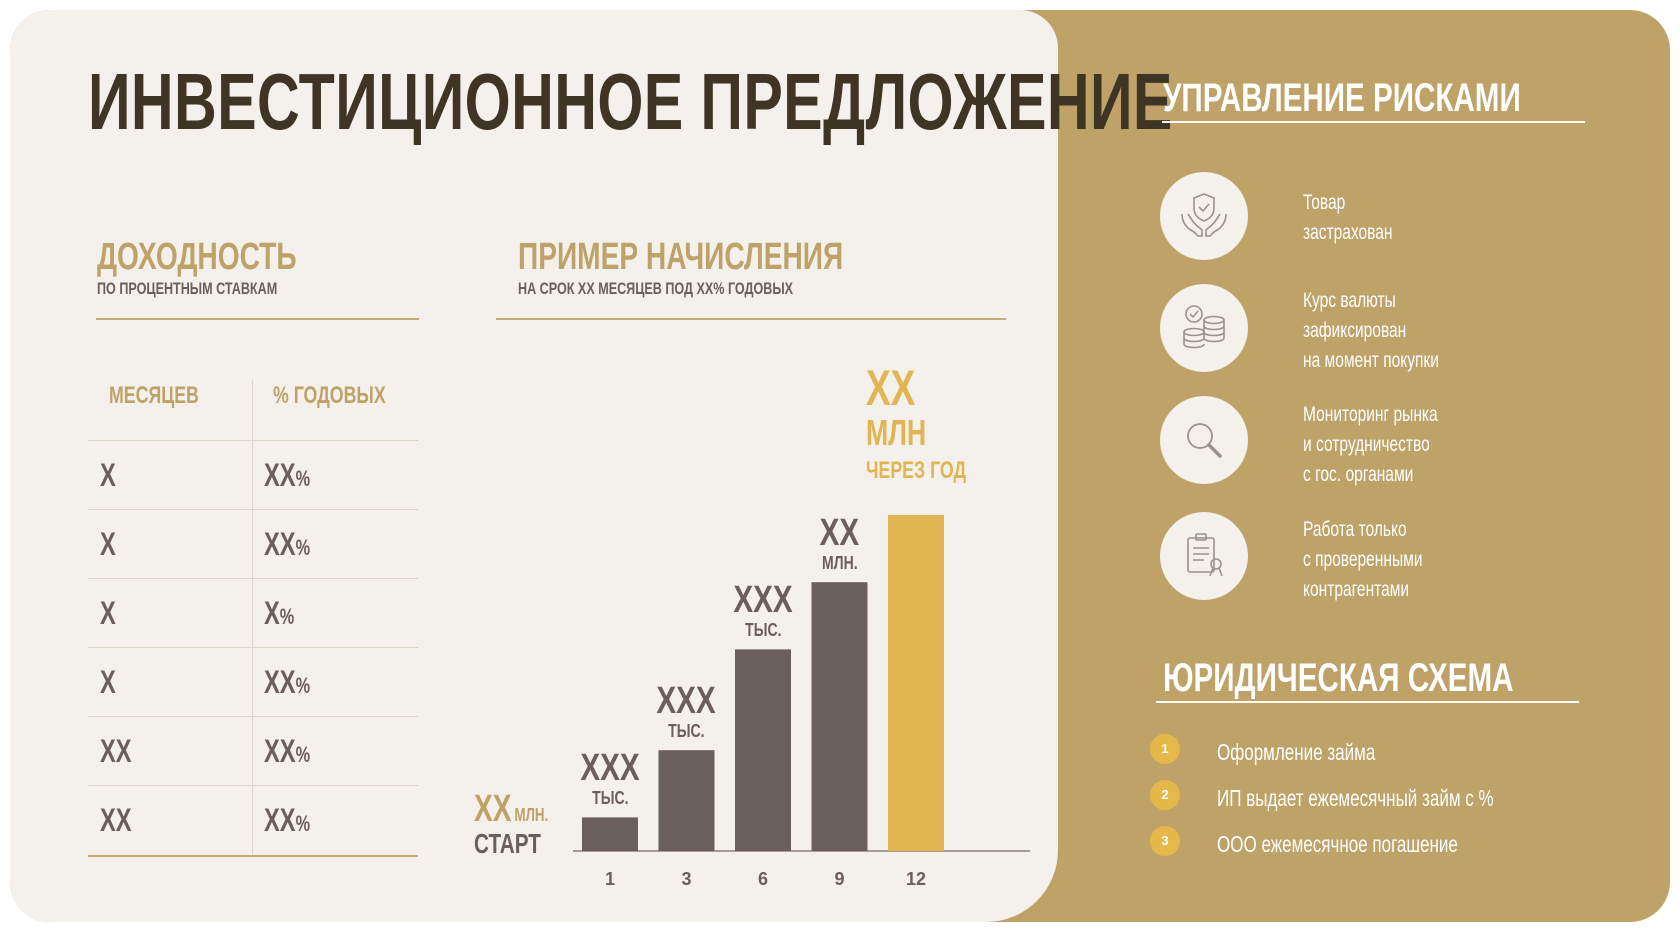 This screenshot has height=932, width=1680. What do you see at coordinates (507, 843) in the screenshot?
I see `start-caption: СТАРТ` at bounding box center [507, 843].